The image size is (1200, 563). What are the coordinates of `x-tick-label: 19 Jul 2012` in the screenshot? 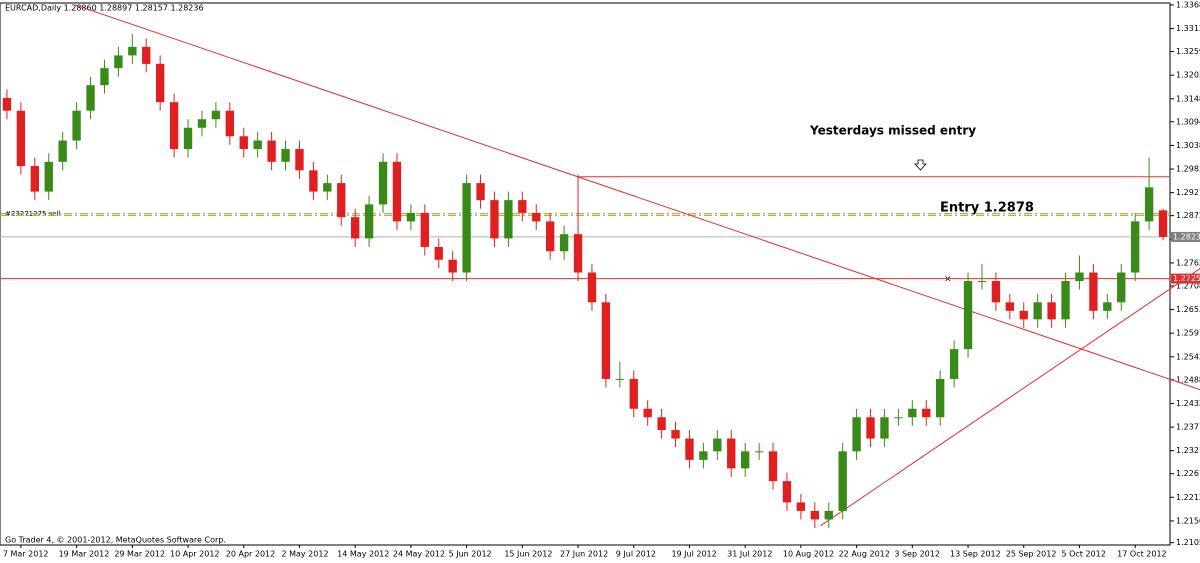 It's located at (693, 554).